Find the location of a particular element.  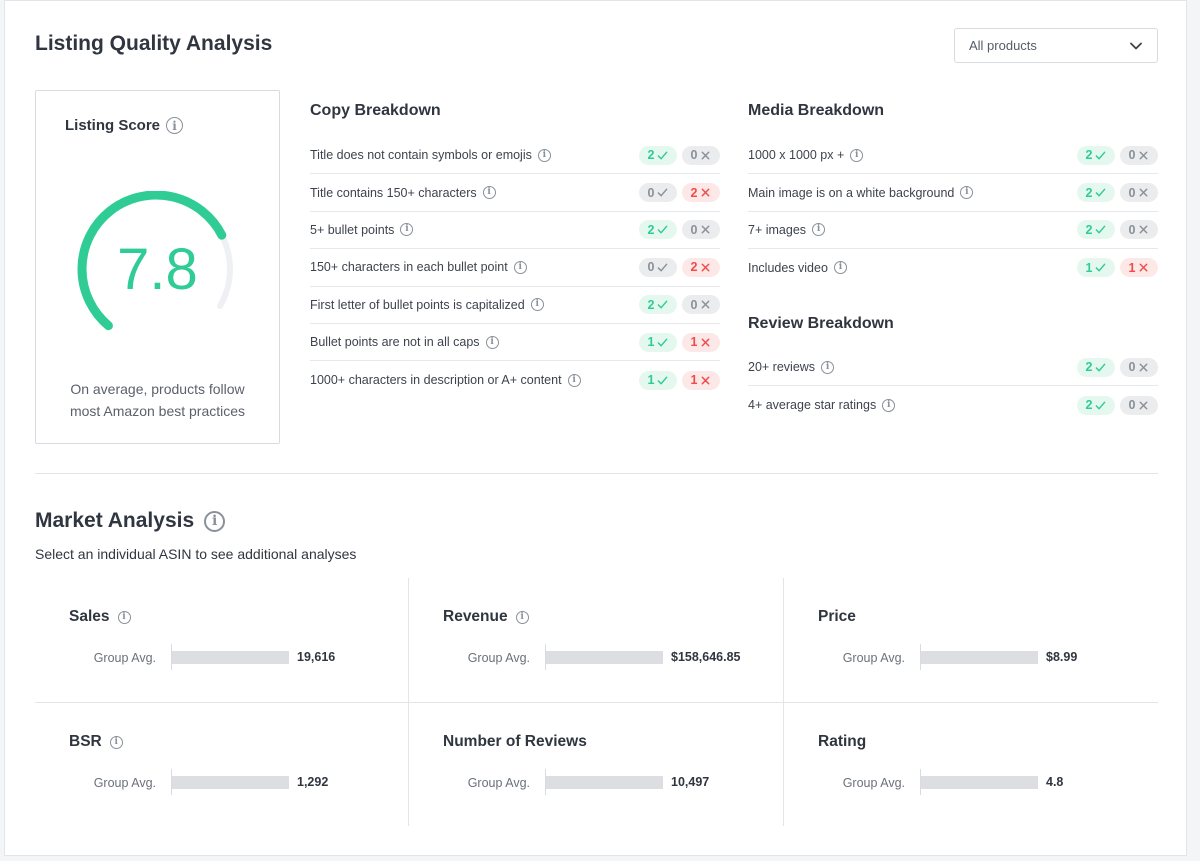

criterion-text: Main image is on a white background is located at coordinates (851, 192).